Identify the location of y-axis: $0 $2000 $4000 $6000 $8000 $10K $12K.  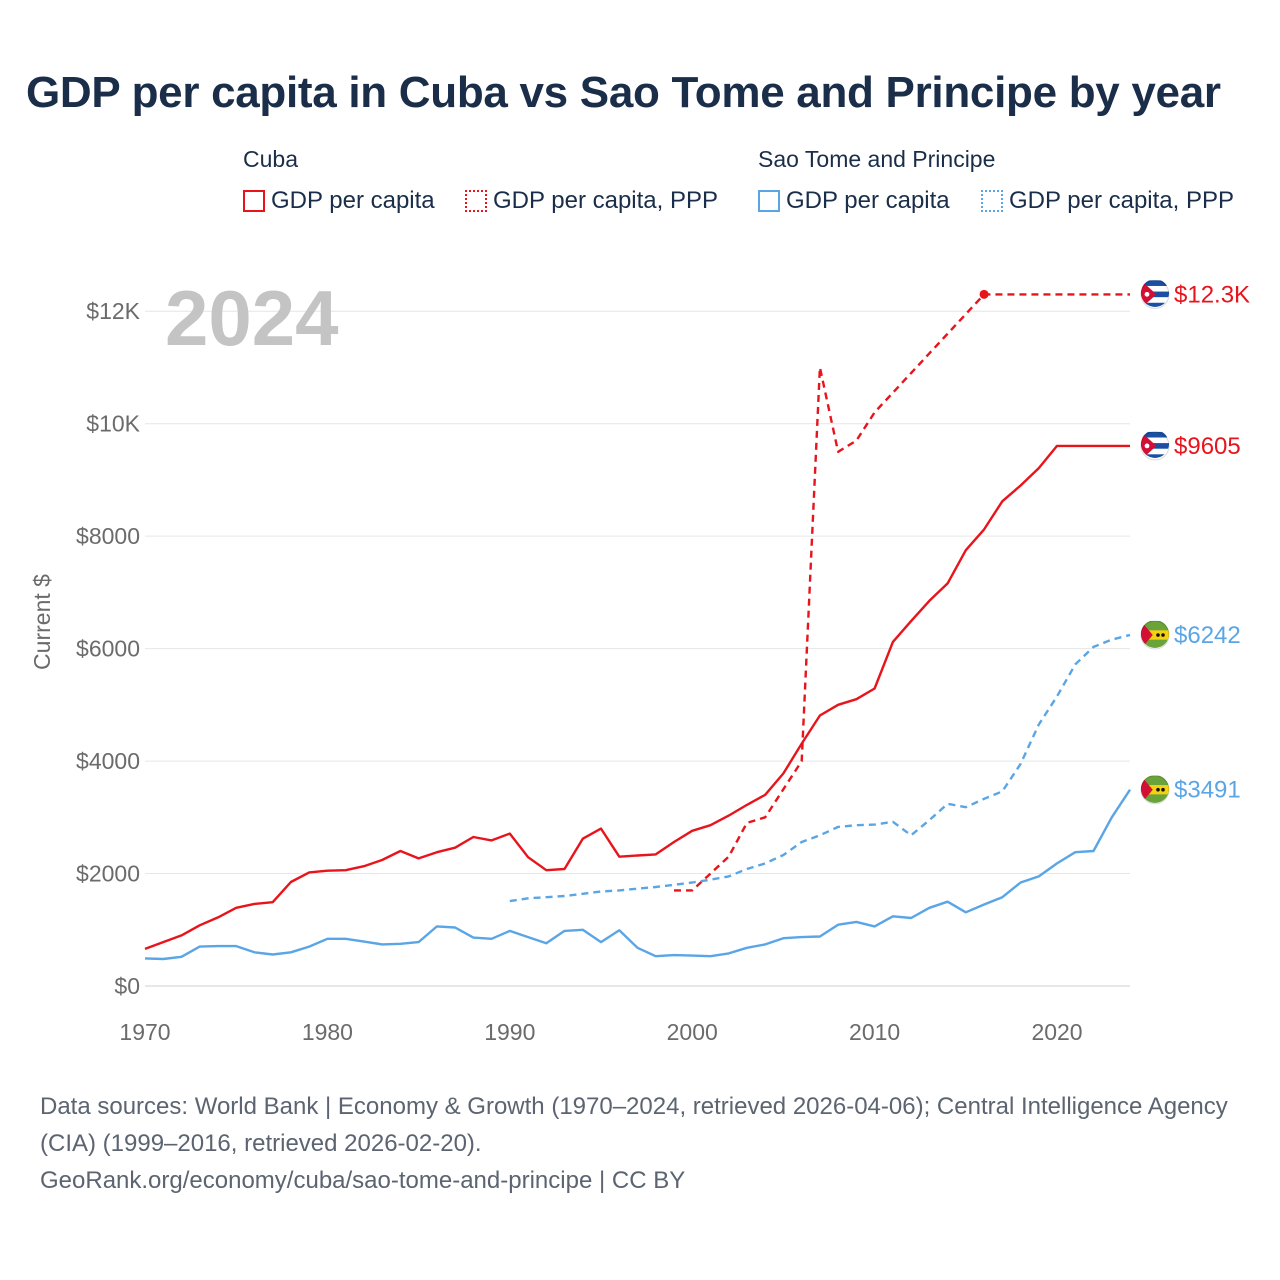
(108, 648).